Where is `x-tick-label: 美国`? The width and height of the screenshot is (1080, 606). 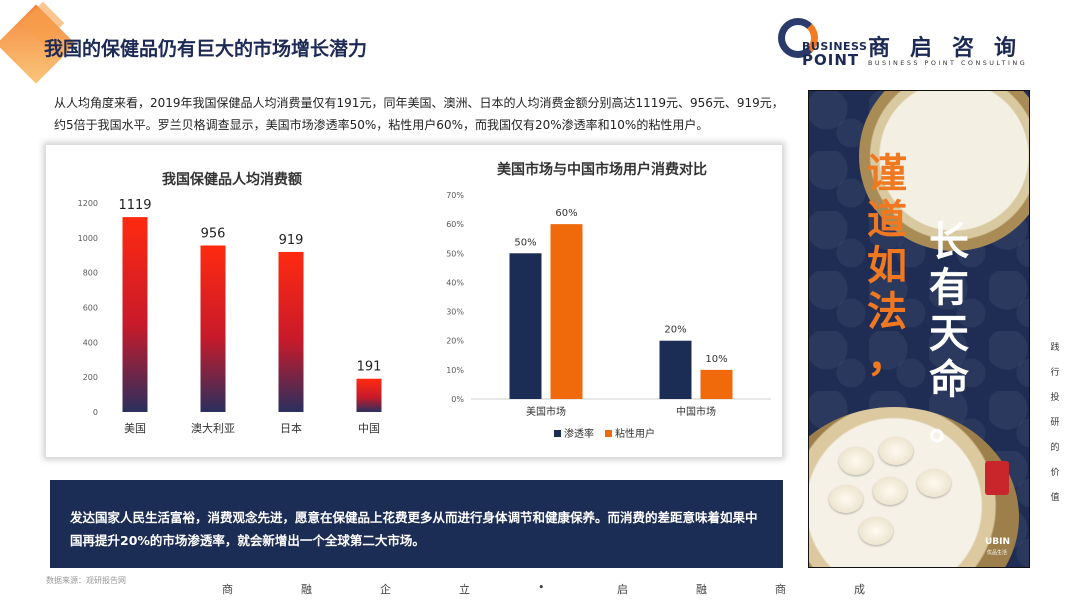
x-tick-label: 美国 is located at coordinates (135, 428).